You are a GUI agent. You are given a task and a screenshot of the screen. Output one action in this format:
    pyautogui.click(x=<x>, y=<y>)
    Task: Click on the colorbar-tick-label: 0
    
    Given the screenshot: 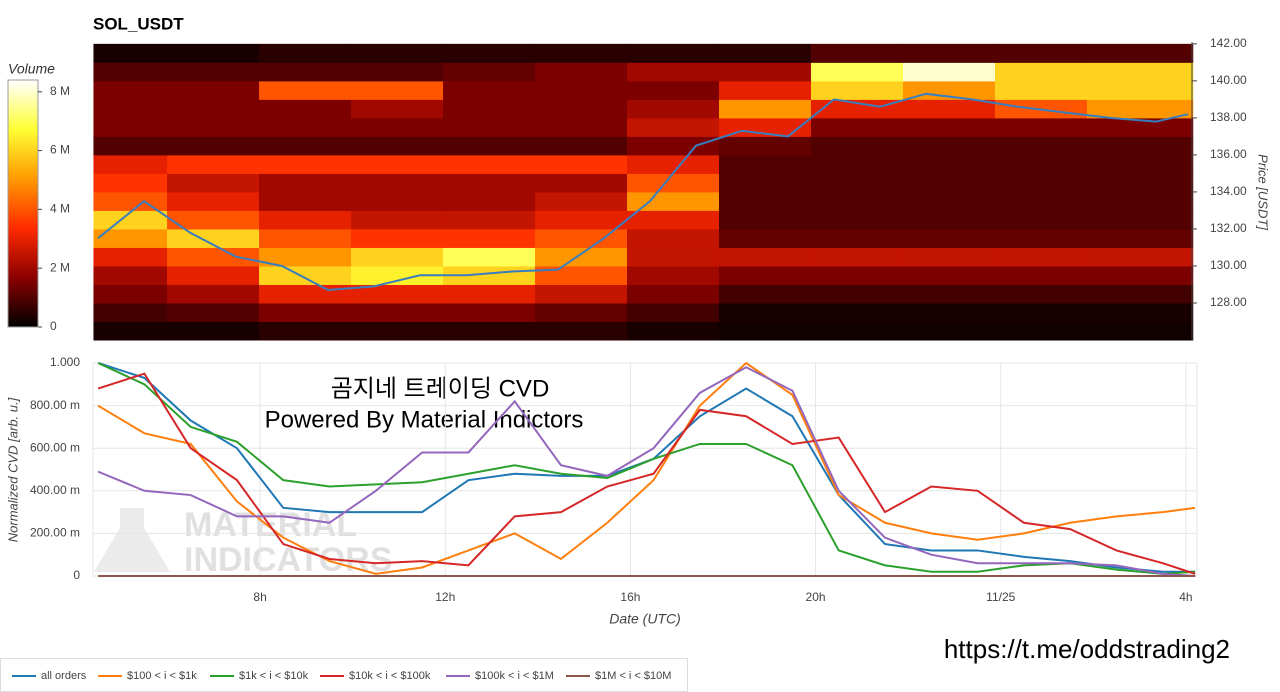 What is the action you would take?
    pyautogui.click(x=53, y=326)
    